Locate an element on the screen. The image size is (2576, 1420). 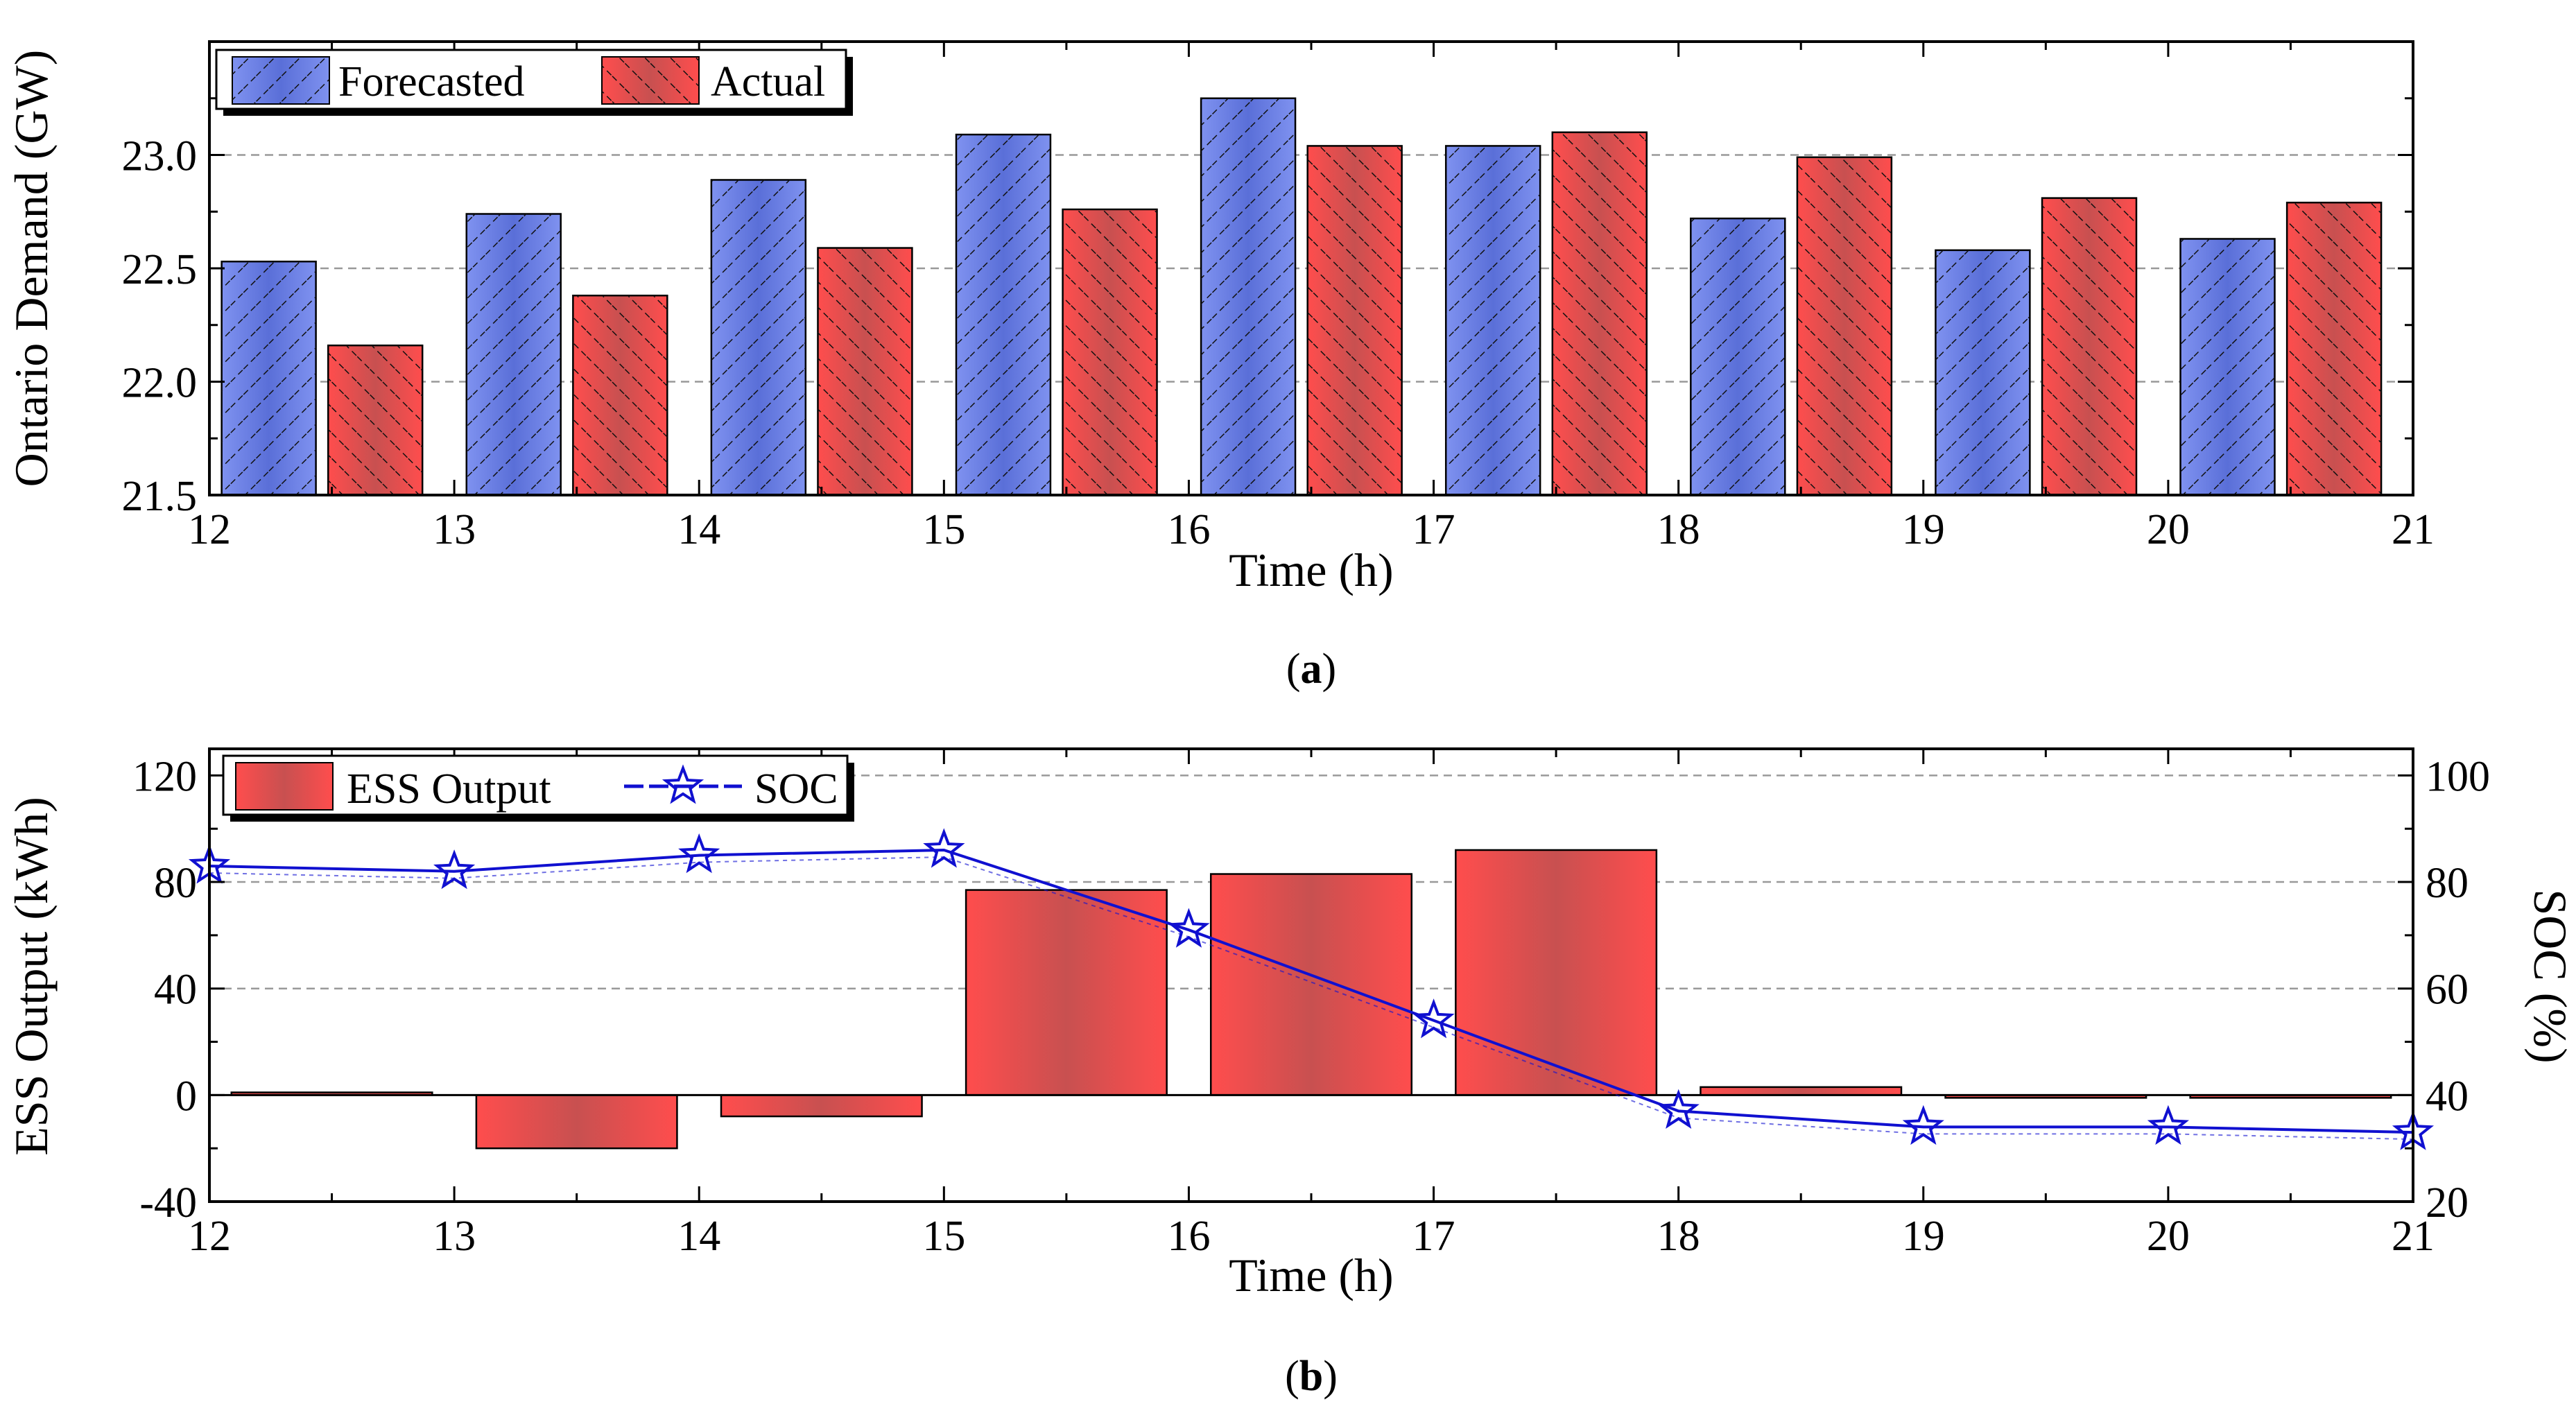
legend-ess-output-label: ESS Output is located at coordinates (449, 789).